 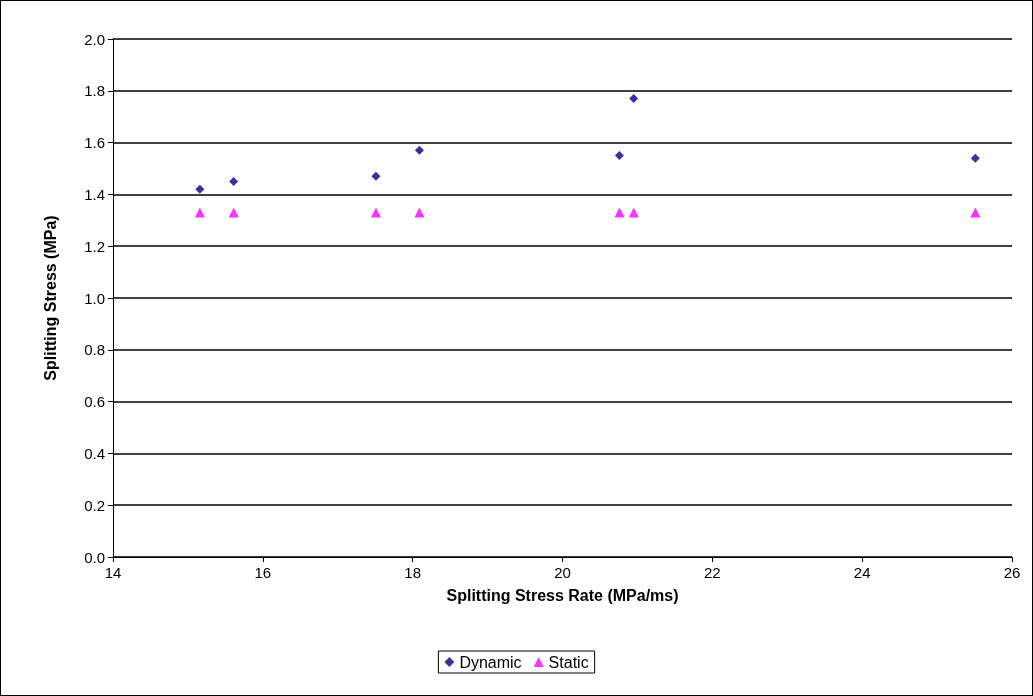 What do you see at coordinates (94, 453) in the screenshot?
I see `y-tick-label: 0.4` at bounding box center [94, 453].